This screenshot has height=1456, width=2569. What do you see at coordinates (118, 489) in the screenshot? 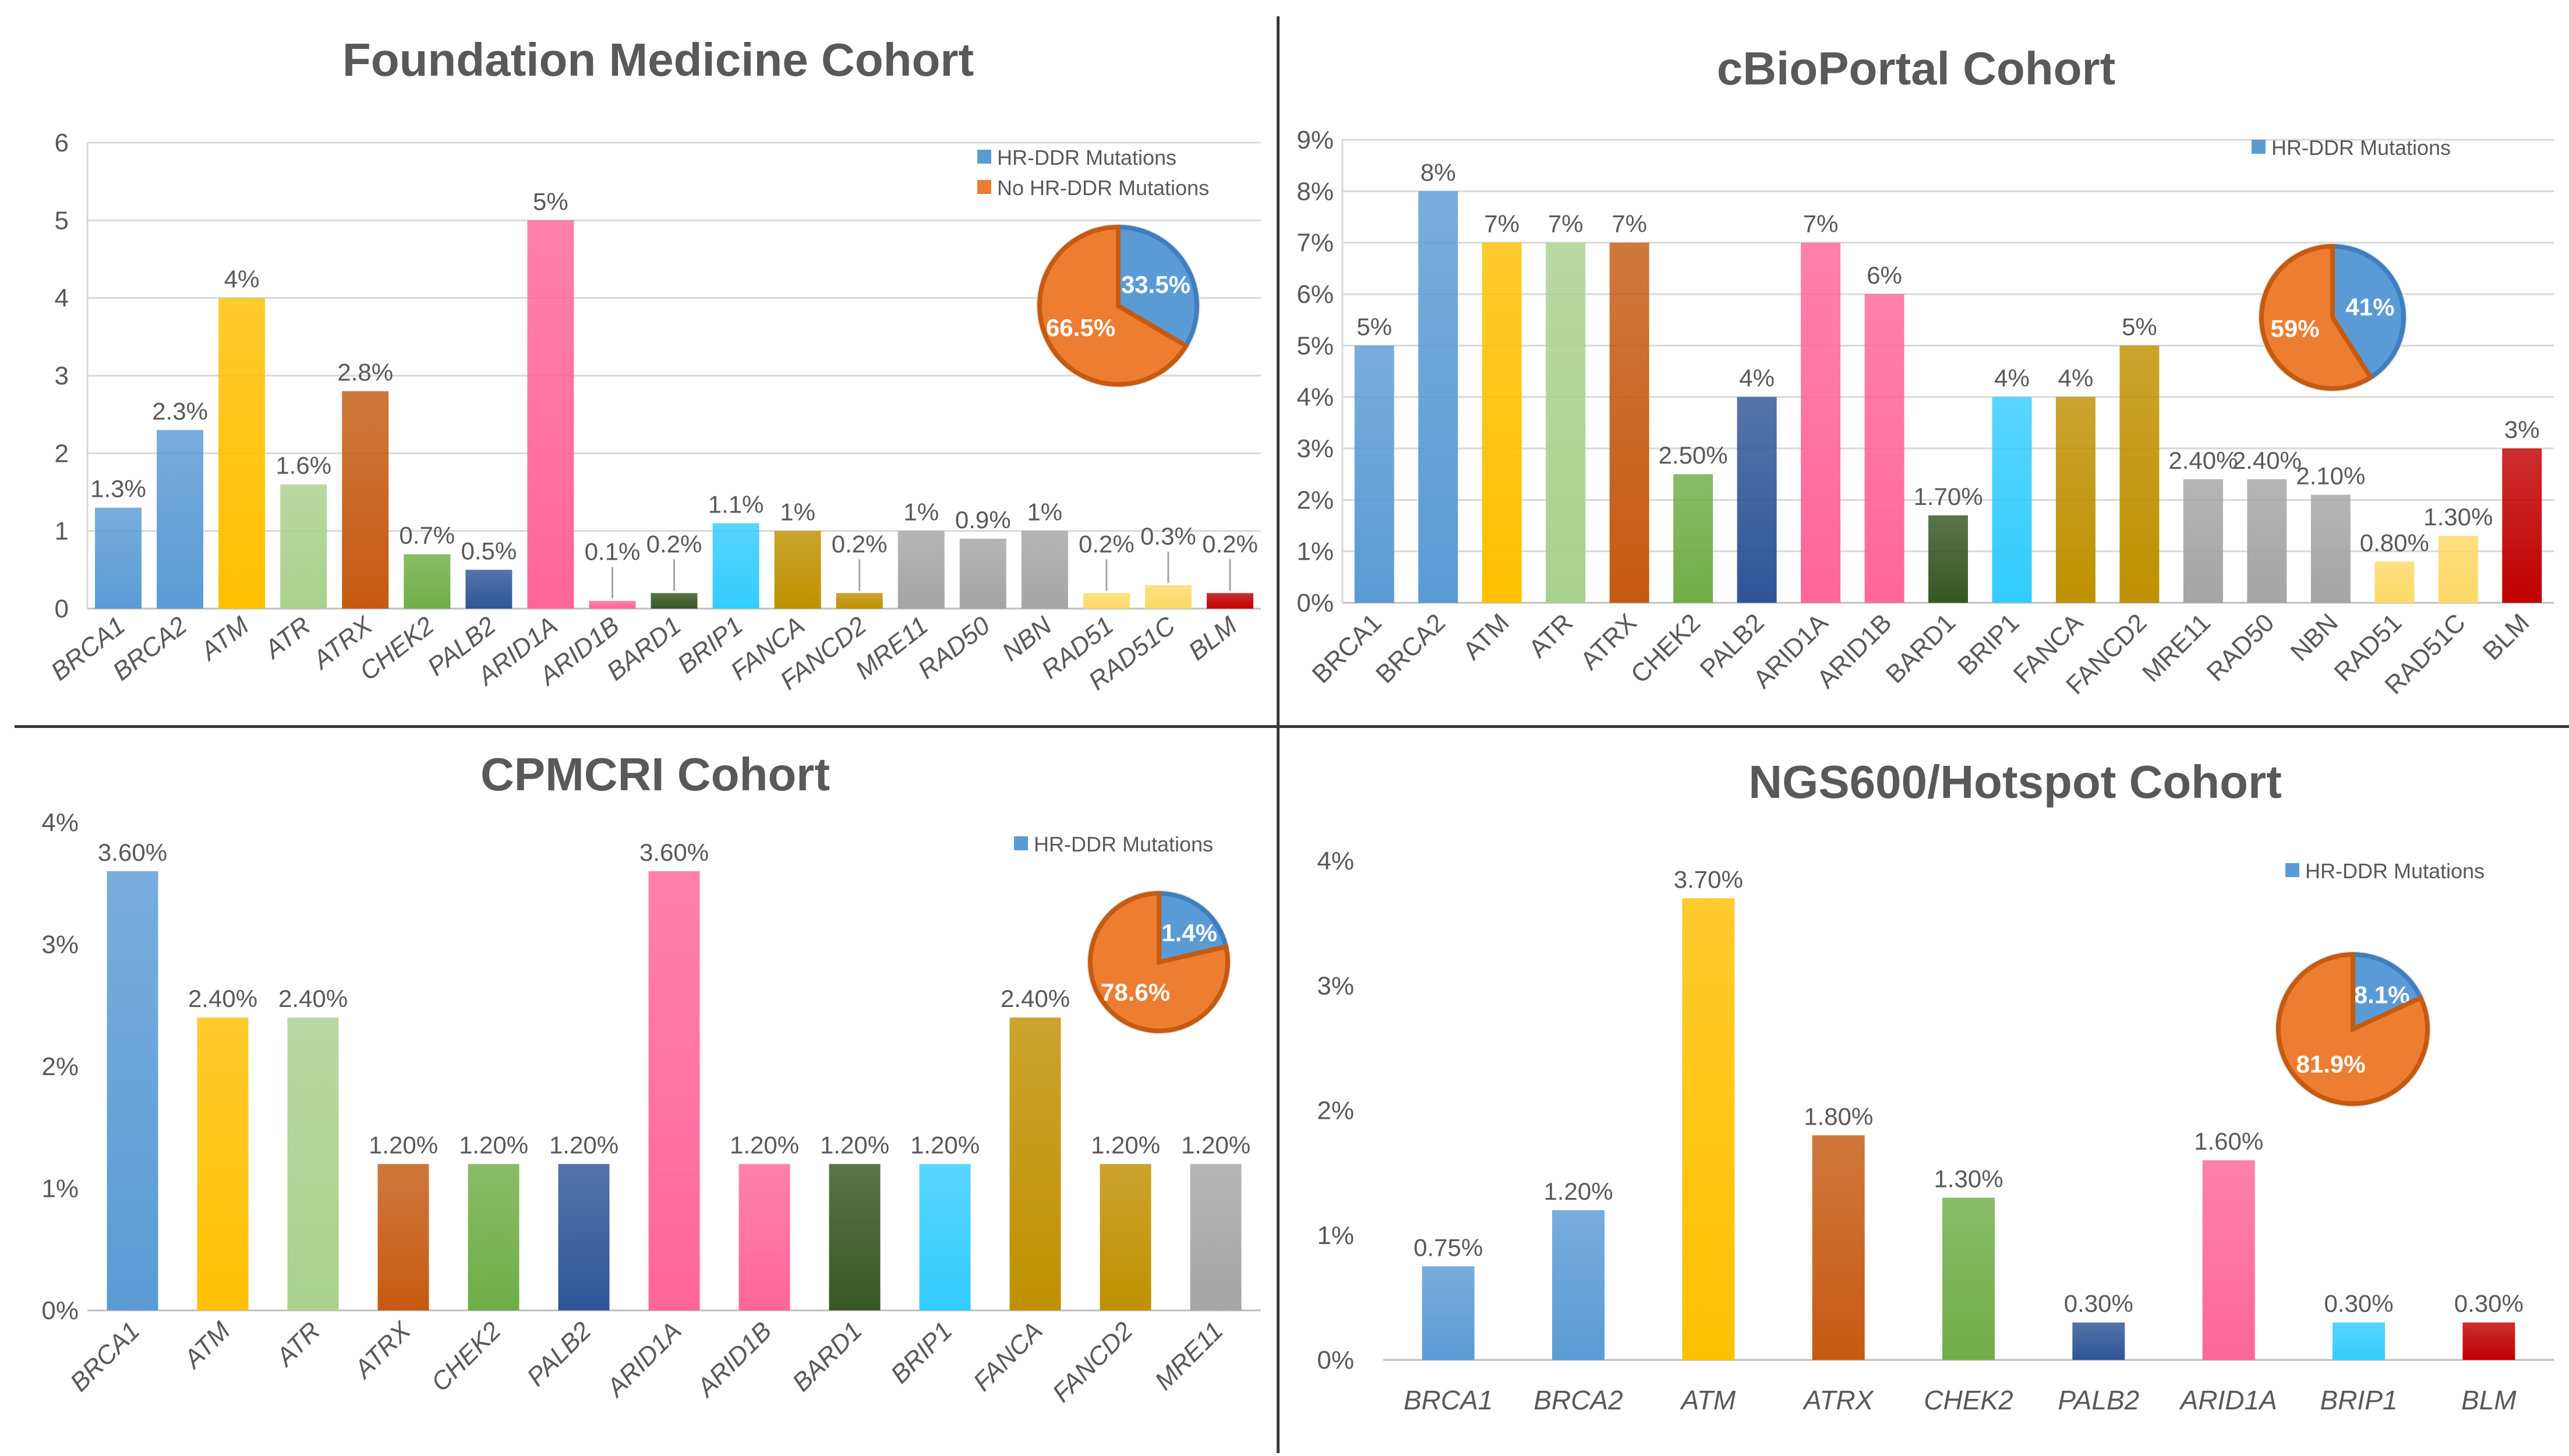
I see `value-label-brca1: 1.3%` at bounding box center [118, 489].